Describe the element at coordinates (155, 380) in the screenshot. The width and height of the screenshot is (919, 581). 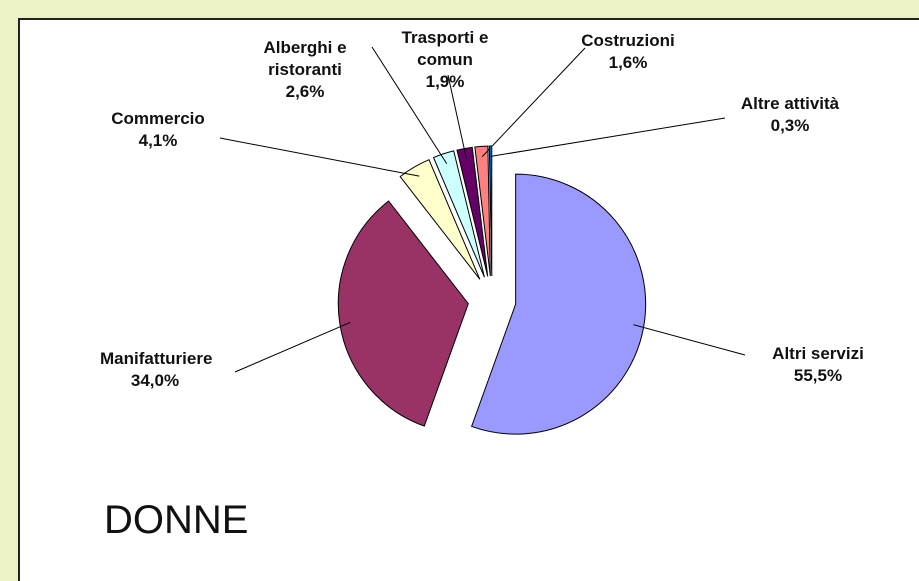
I see `value-label: 34,0%` at that location.